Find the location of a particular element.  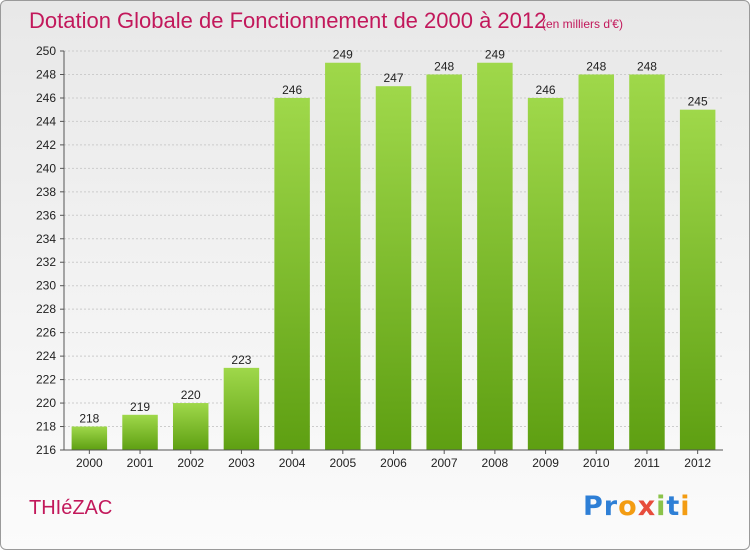

y-tick-label: 250 is located at coordinates (46, 51).